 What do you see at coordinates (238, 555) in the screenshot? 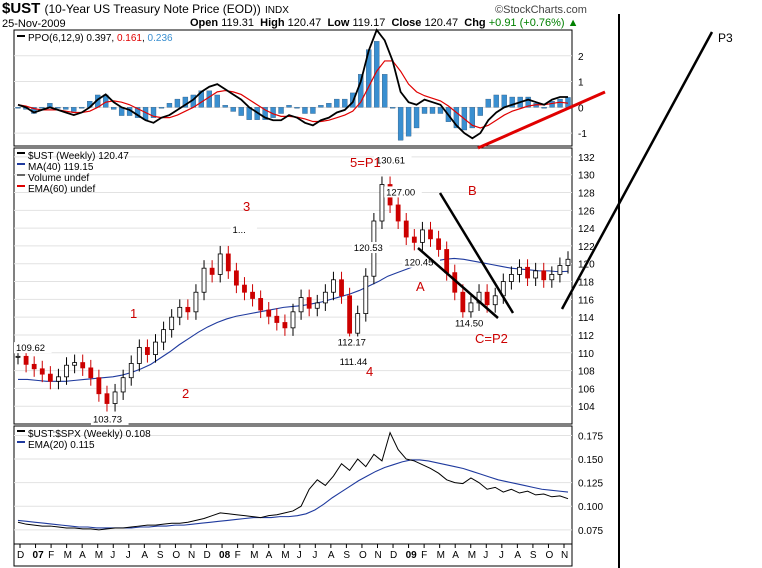
I see `x-tick-label: F` at bounding box center [238, 555].